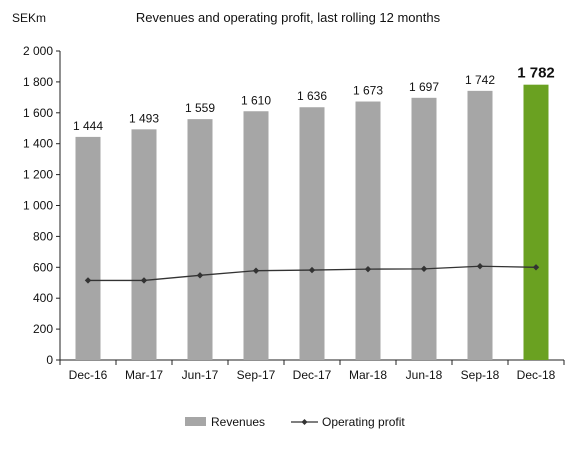  What do you see at coordinates (43, 236) in the screenshot?
I see `y-tick-label: 800` at bounding box center [43, 236].